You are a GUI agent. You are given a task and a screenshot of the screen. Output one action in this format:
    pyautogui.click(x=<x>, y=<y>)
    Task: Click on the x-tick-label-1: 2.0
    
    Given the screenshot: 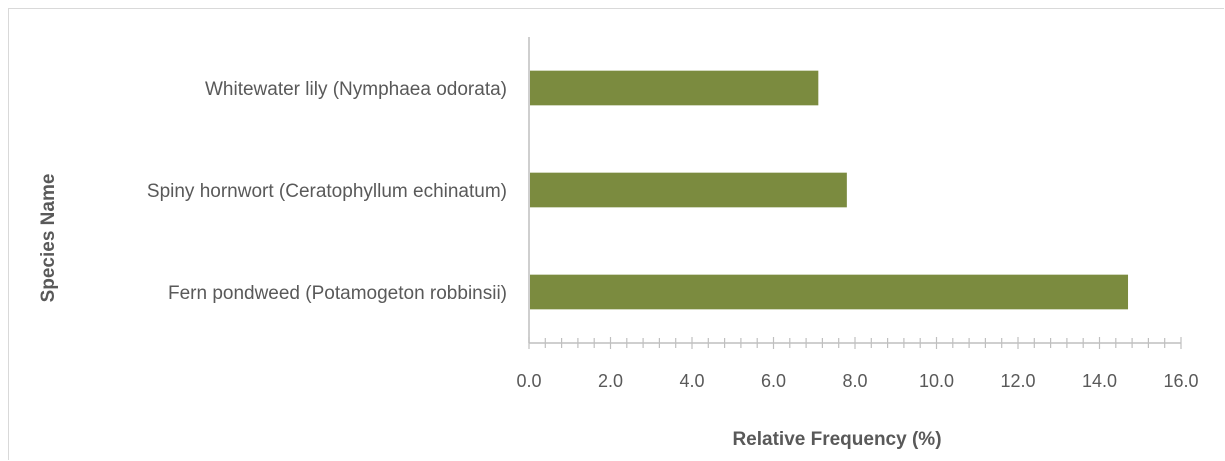 What is the action you would take?
    pyautogui.click(x=610, y=381)
    